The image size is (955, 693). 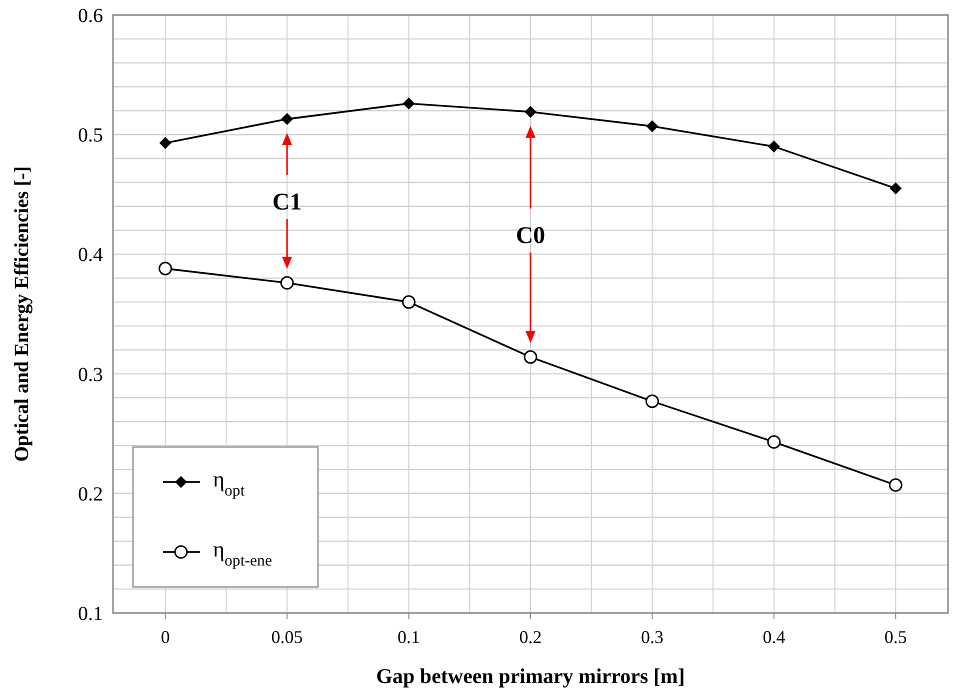 I want to click on legend-label: η$_{opt-ene}$, so click(x=242, y=552).